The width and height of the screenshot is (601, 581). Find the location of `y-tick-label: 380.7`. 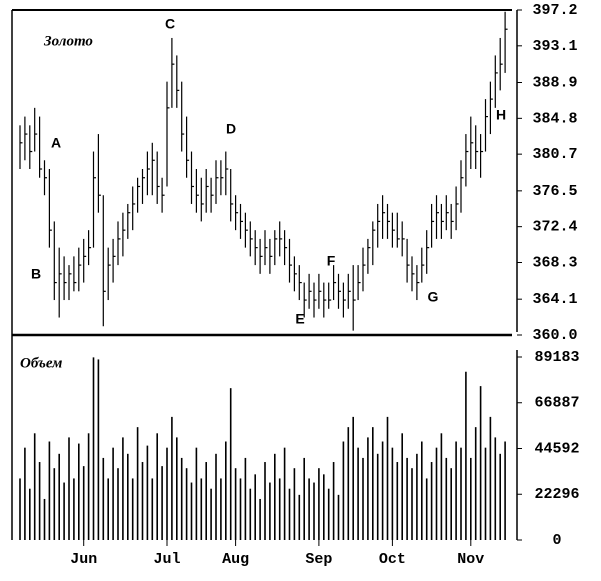

y-tick-label: 380.7 is located at coordinates (554, 154).